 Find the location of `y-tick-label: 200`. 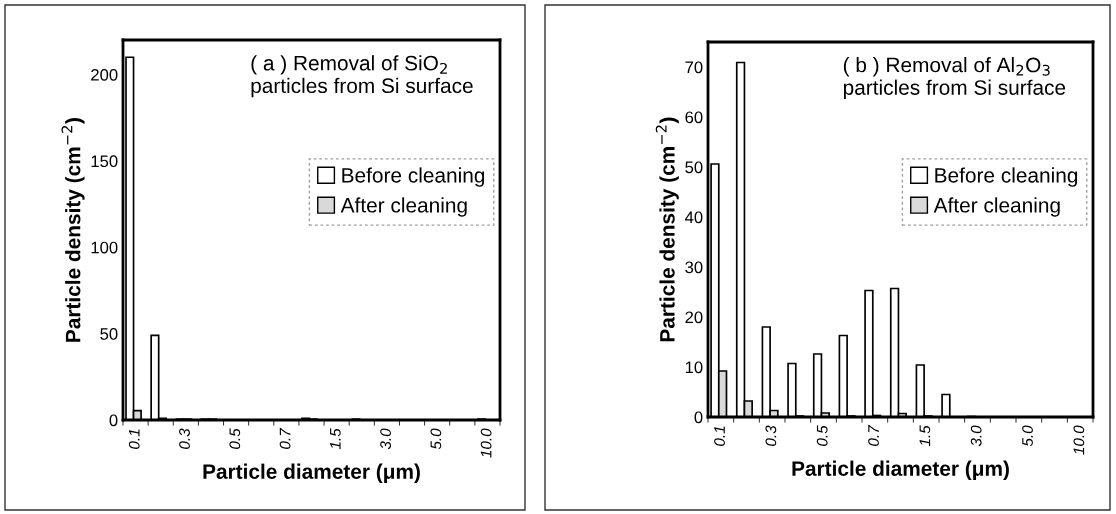

y-tick-label: 200 is located at coordinates (104, 74).